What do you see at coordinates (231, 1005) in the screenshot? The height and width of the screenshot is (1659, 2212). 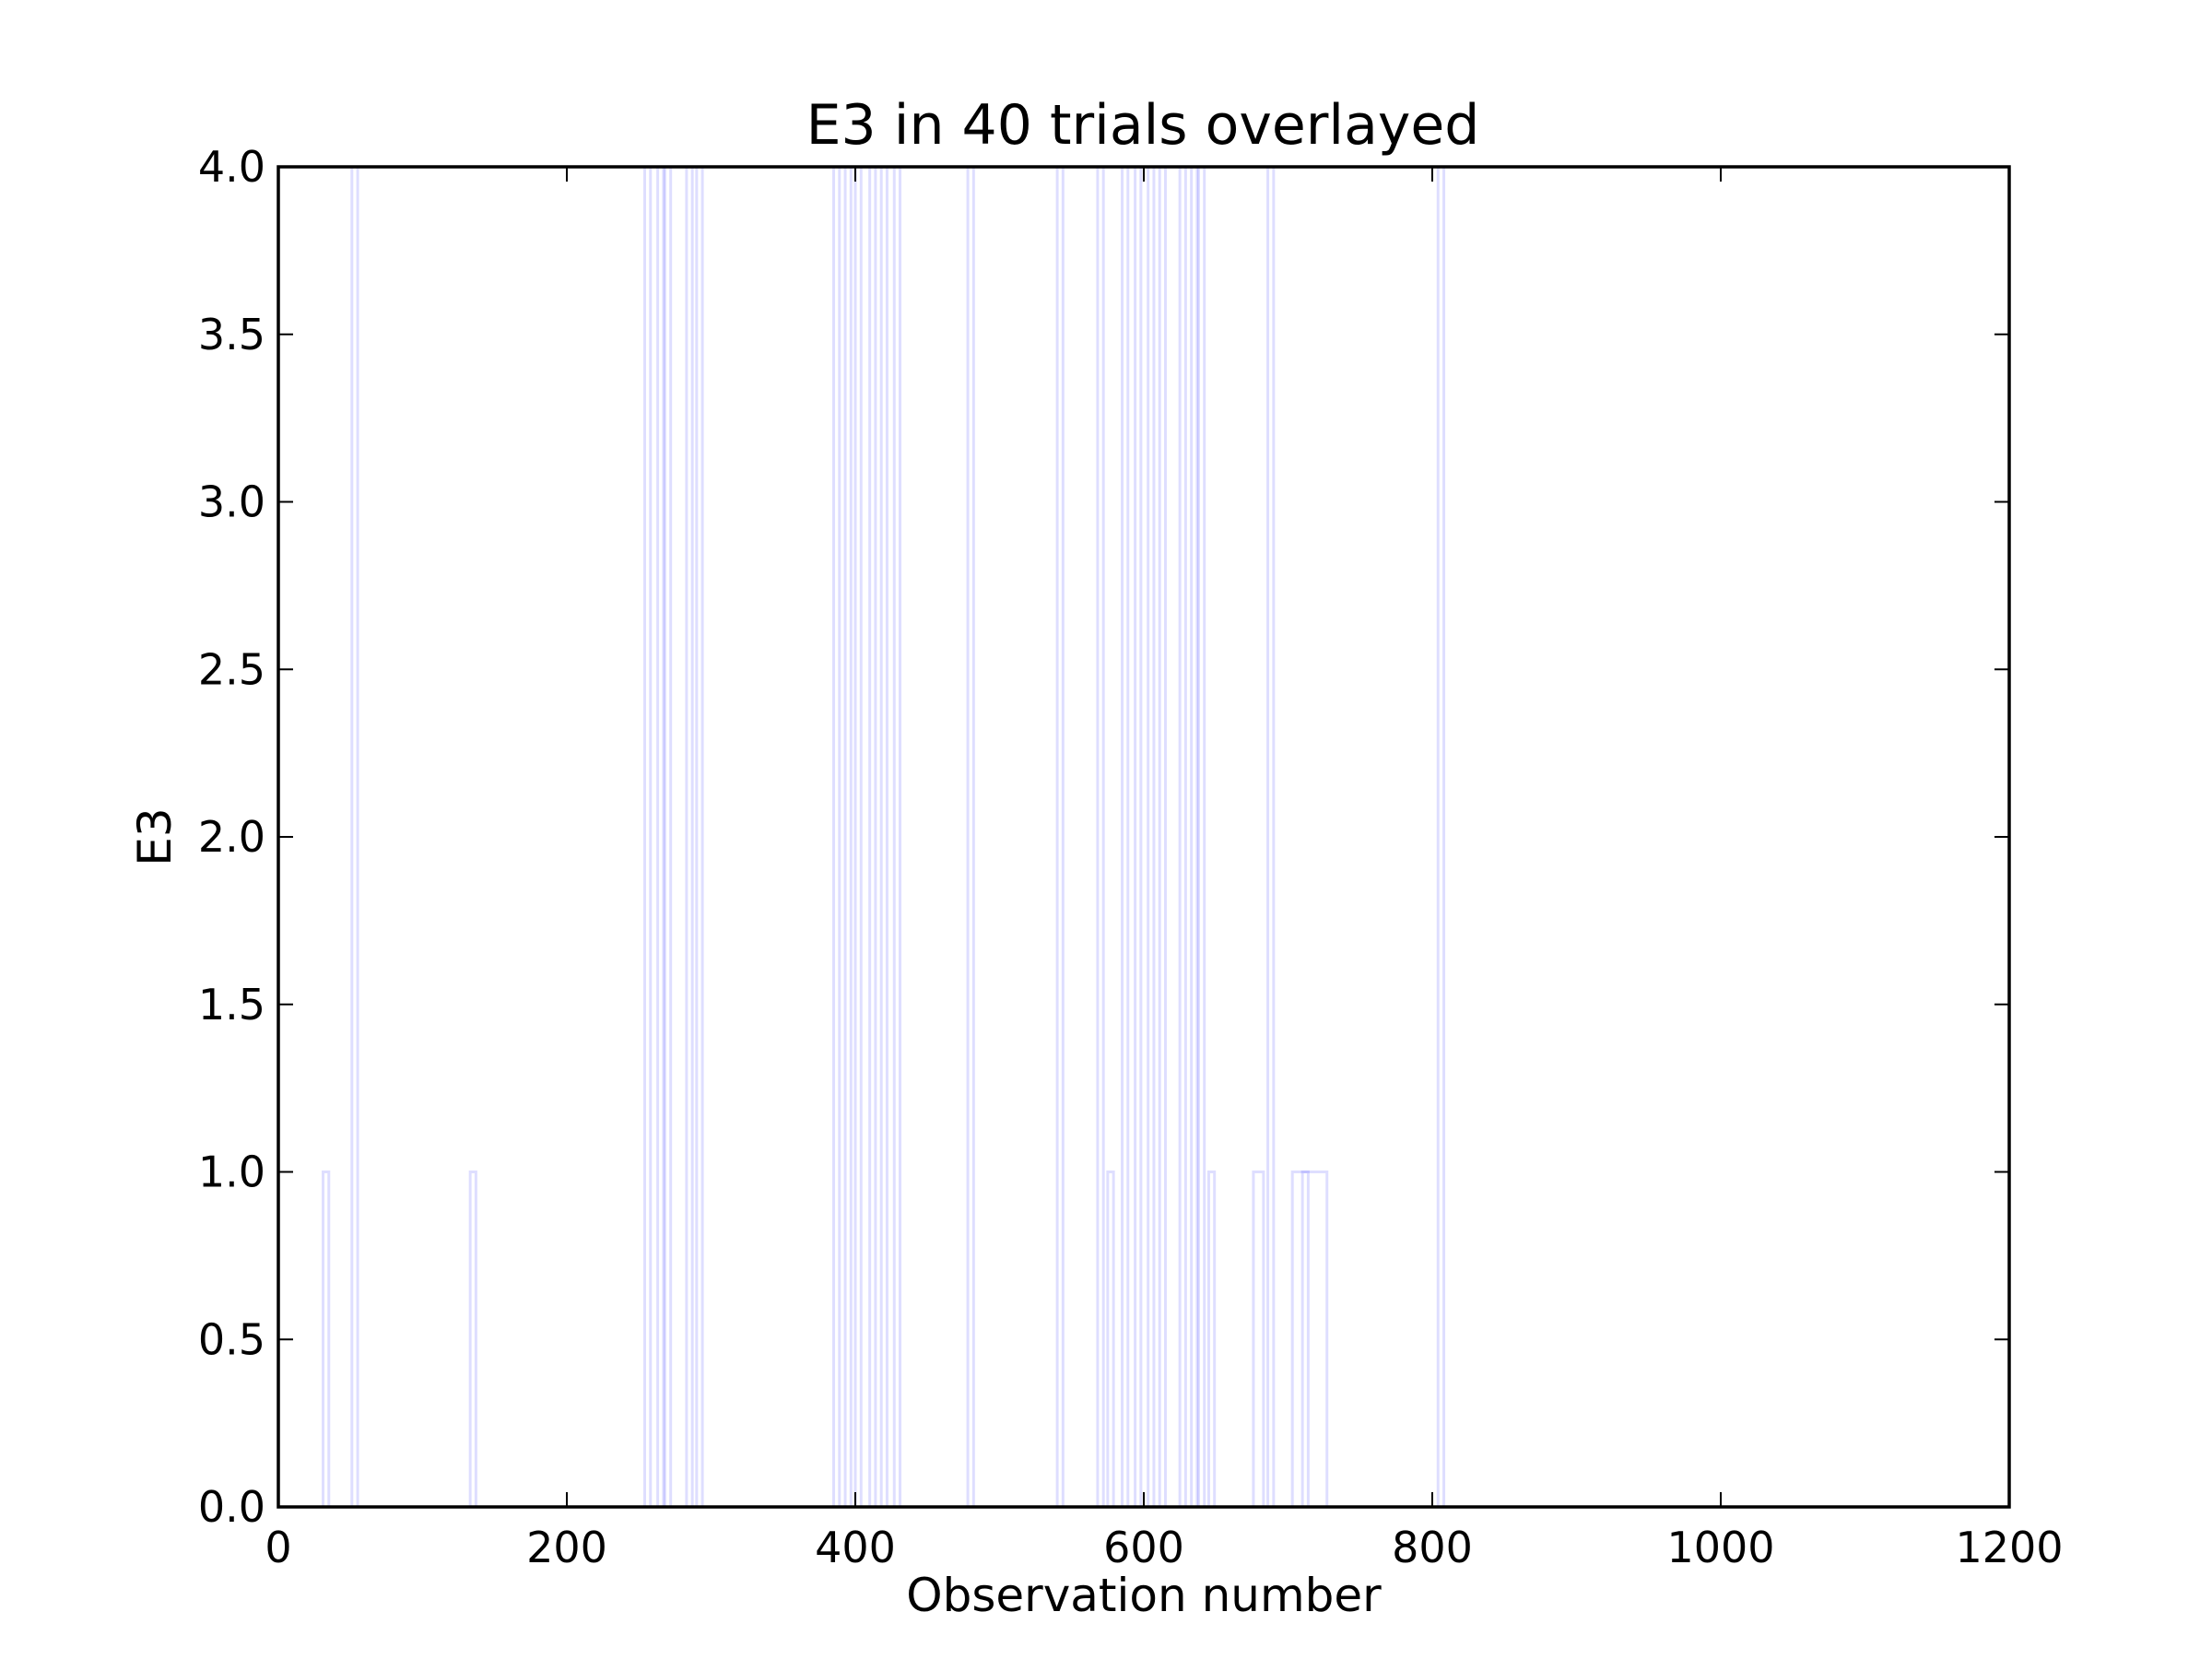 I see `y-tick-label: 1.5` at bounding box center [231, 1005].